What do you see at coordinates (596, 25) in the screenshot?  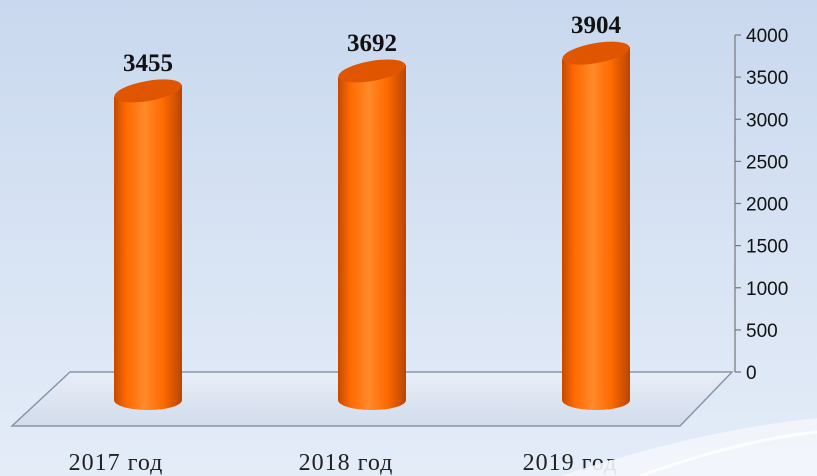 I see `bar-value-label: 3904` at bounding box center [596, 25].